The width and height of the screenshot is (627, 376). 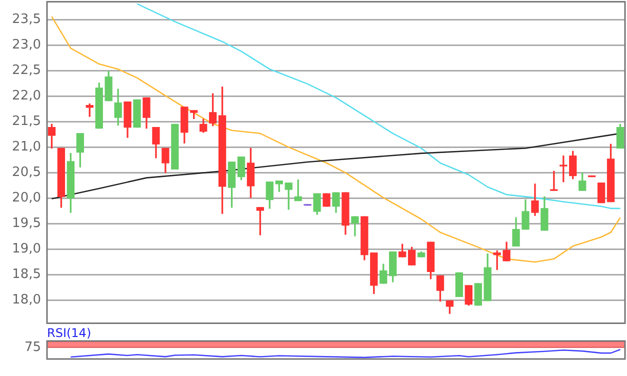 What do you see at coordinates (26, 172) in the screenshot?
I see `y-tick-label: 20,5` at bounding box center [26, 172].